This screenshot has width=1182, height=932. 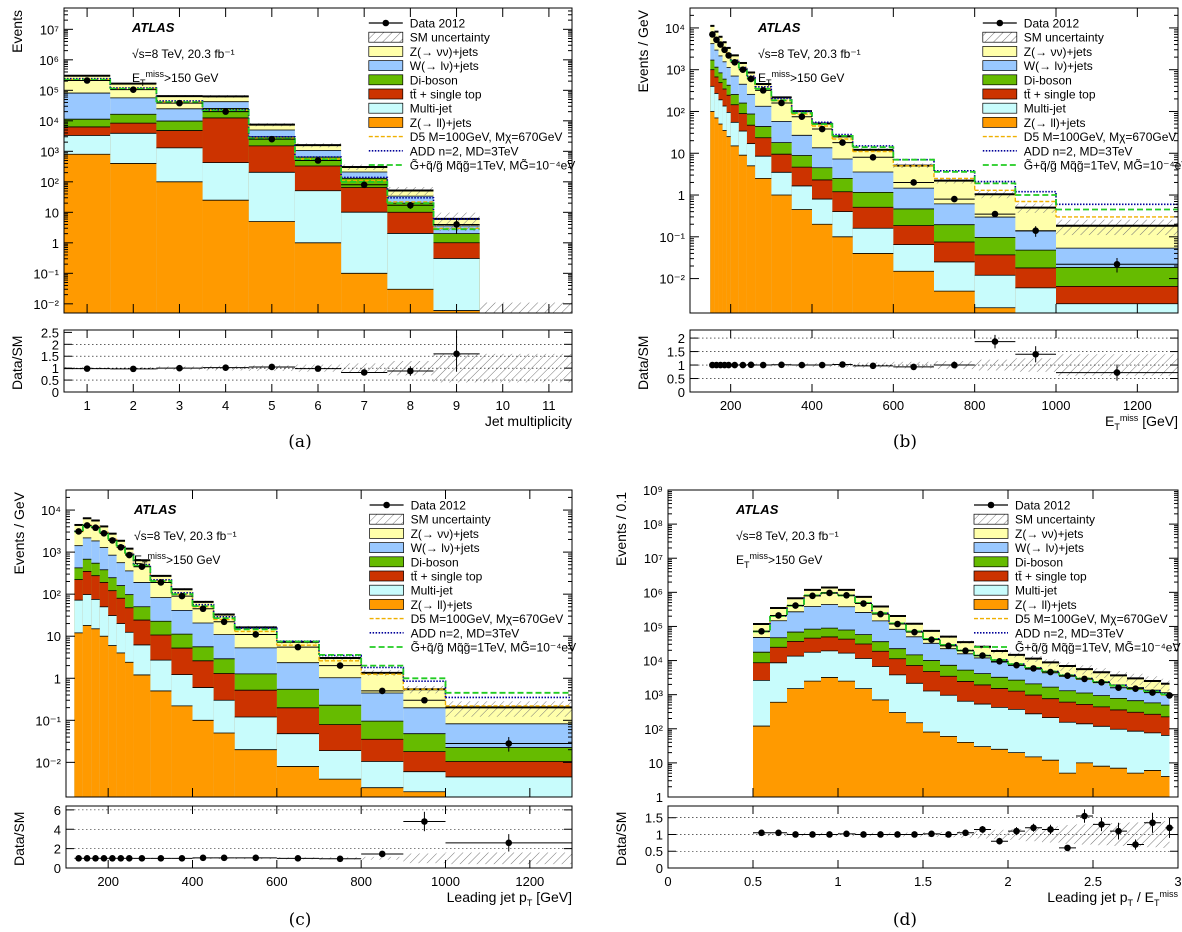 I want to click on y-tick-label: 10⁷, so click(x=49, y=29).